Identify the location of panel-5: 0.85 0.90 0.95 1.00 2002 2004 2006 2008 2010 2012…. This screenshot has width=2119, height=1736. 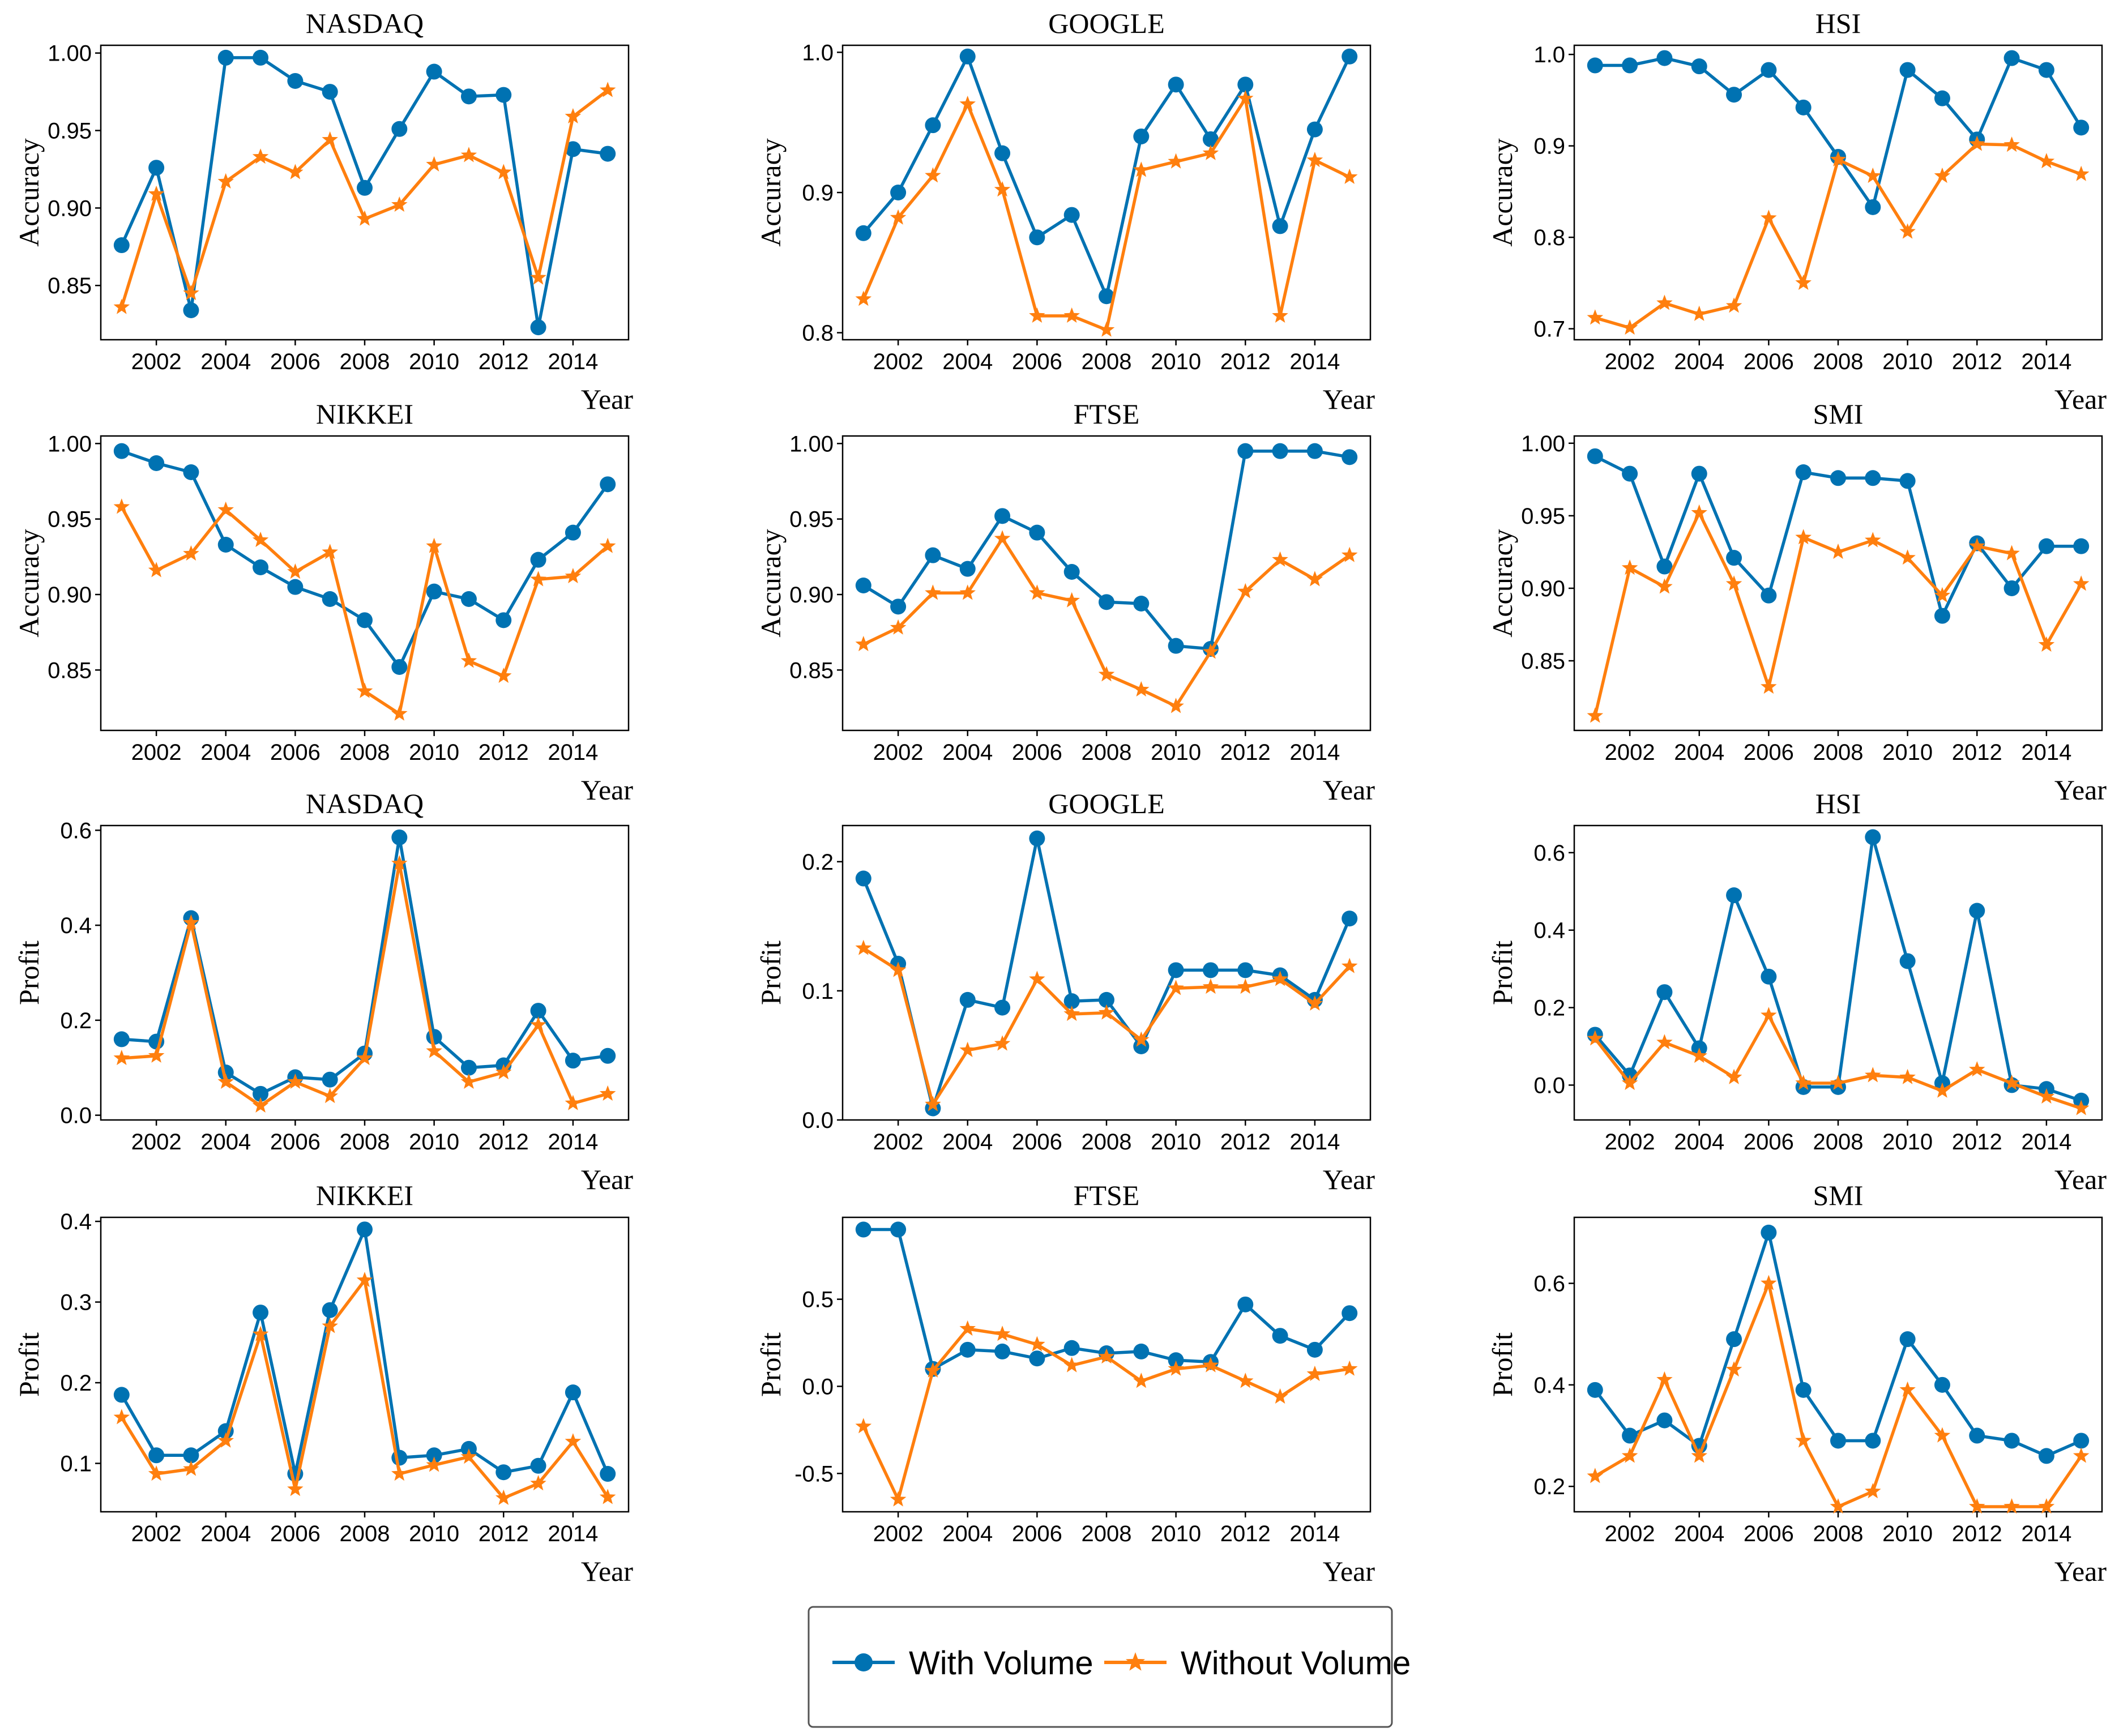
(1796, 602).